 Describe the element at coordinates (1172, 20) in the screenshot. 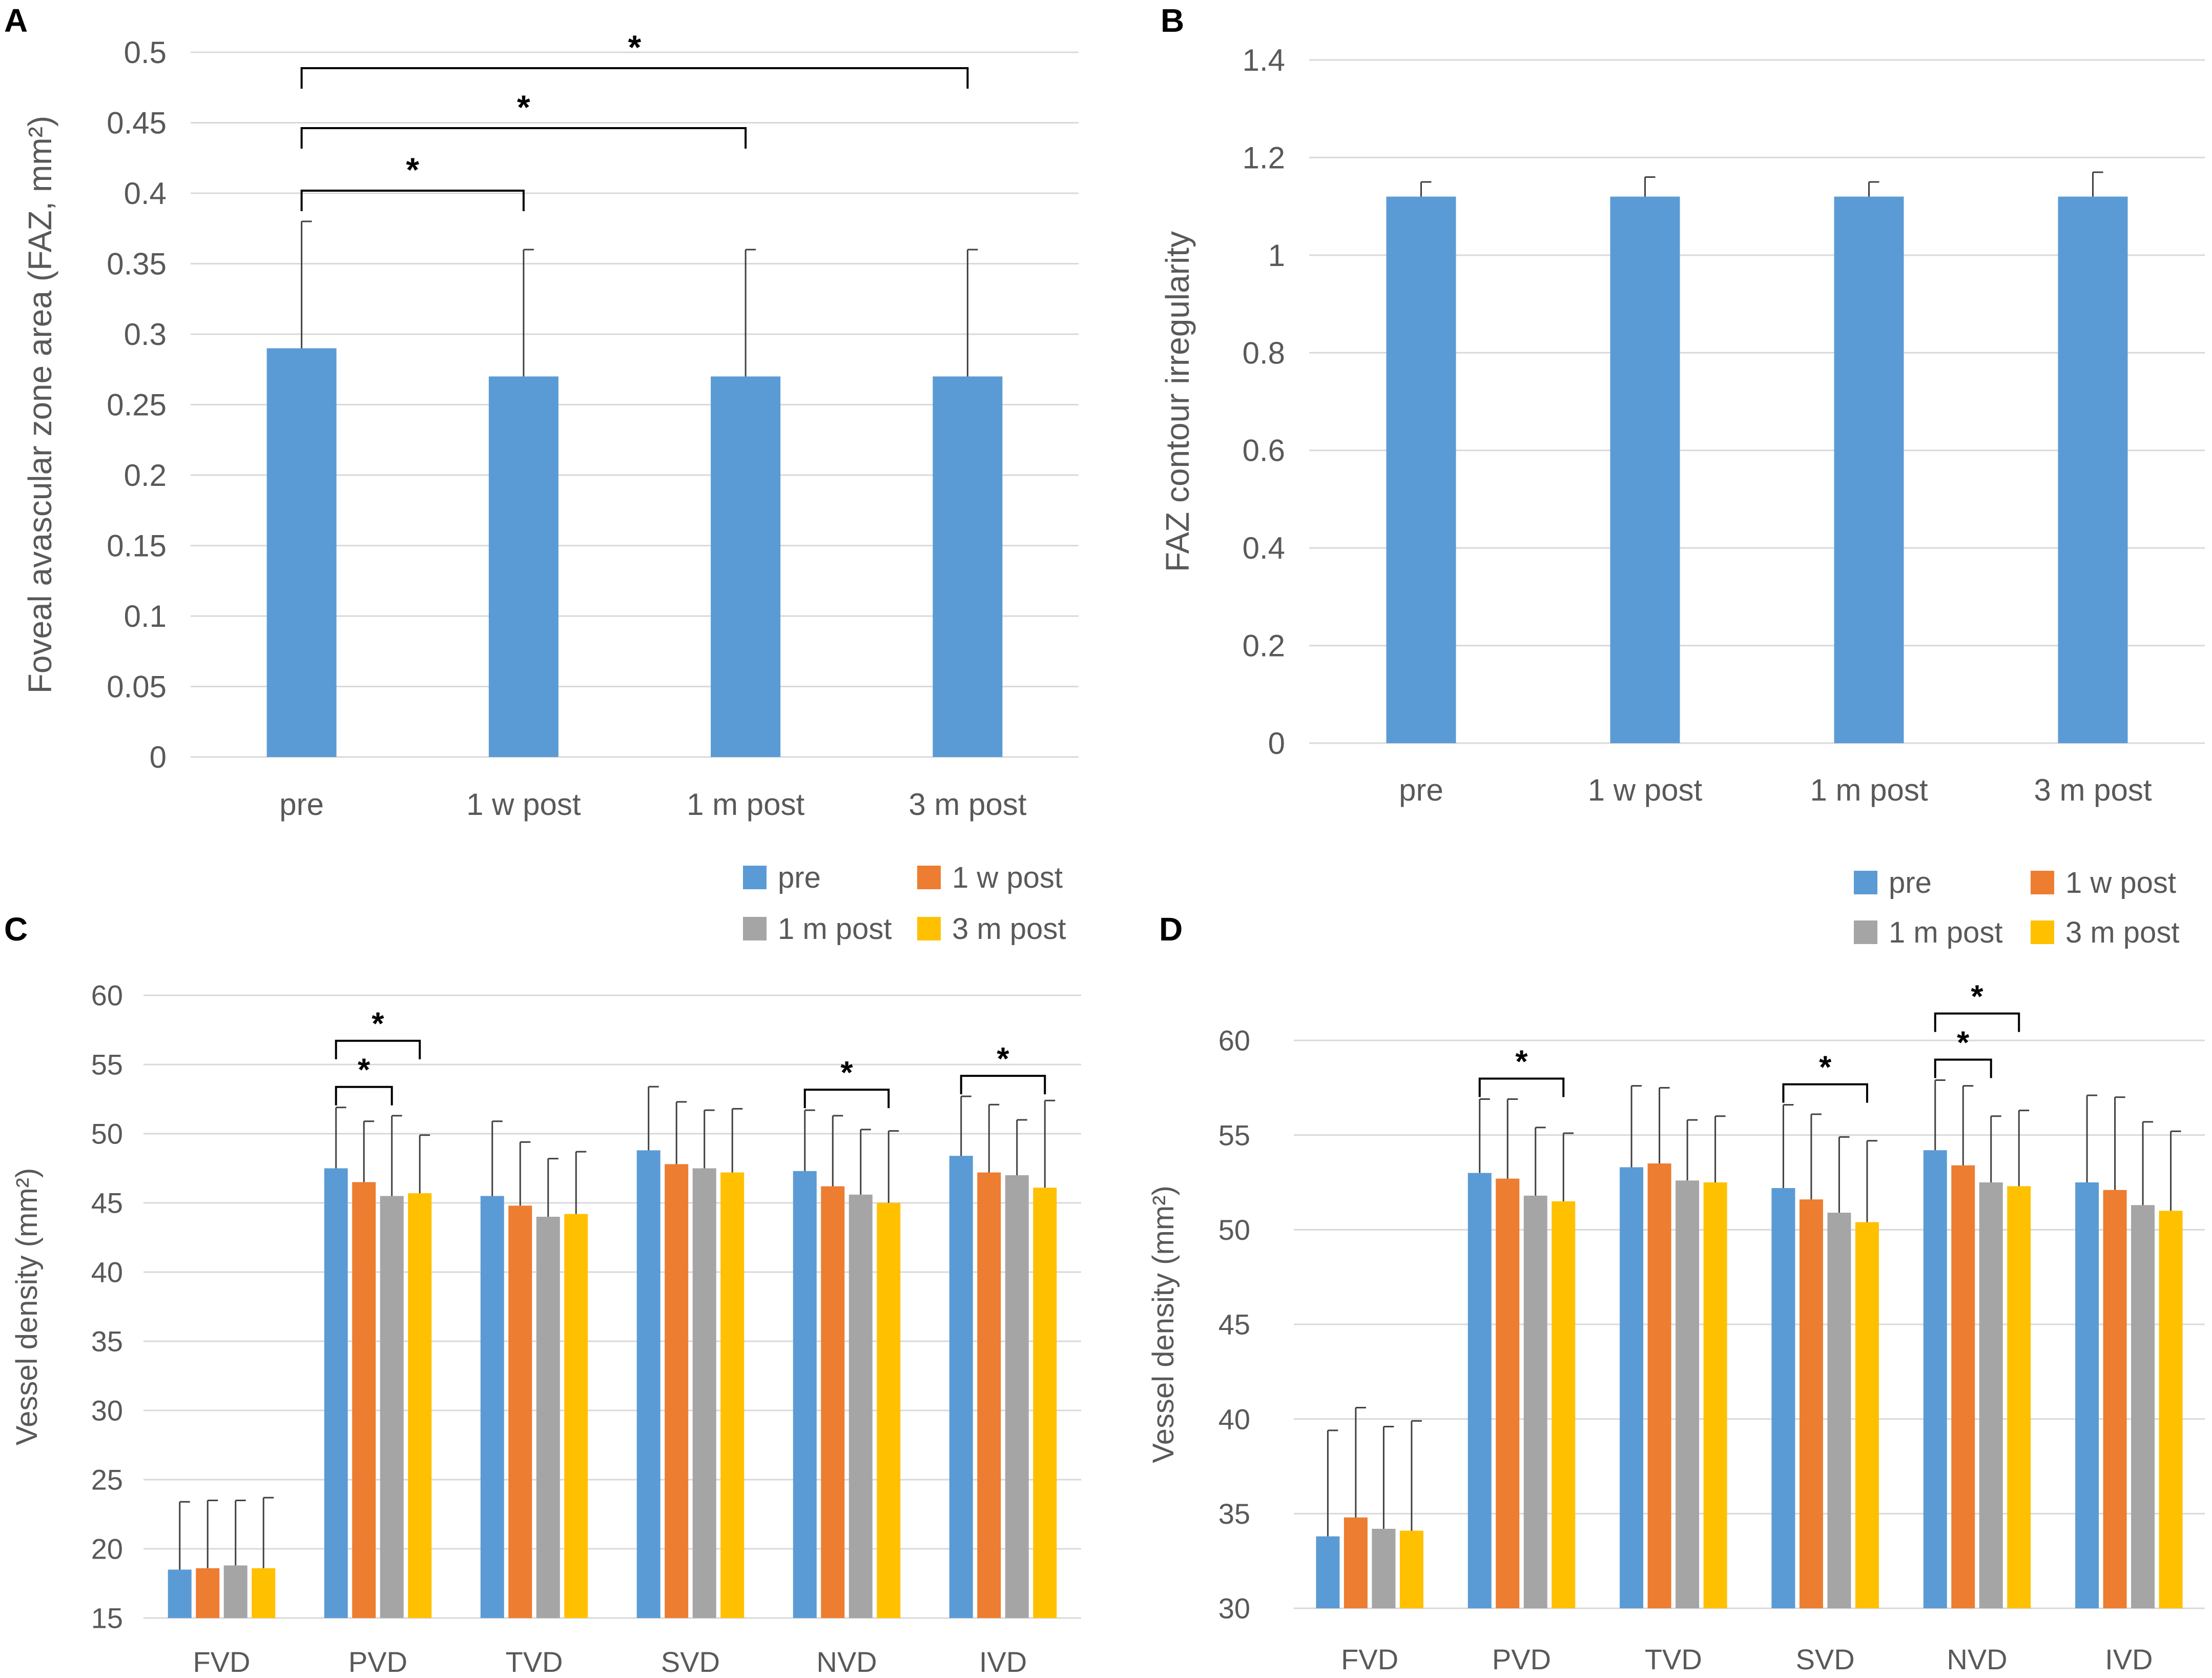

I see `panel-letter-b: B` at that location.